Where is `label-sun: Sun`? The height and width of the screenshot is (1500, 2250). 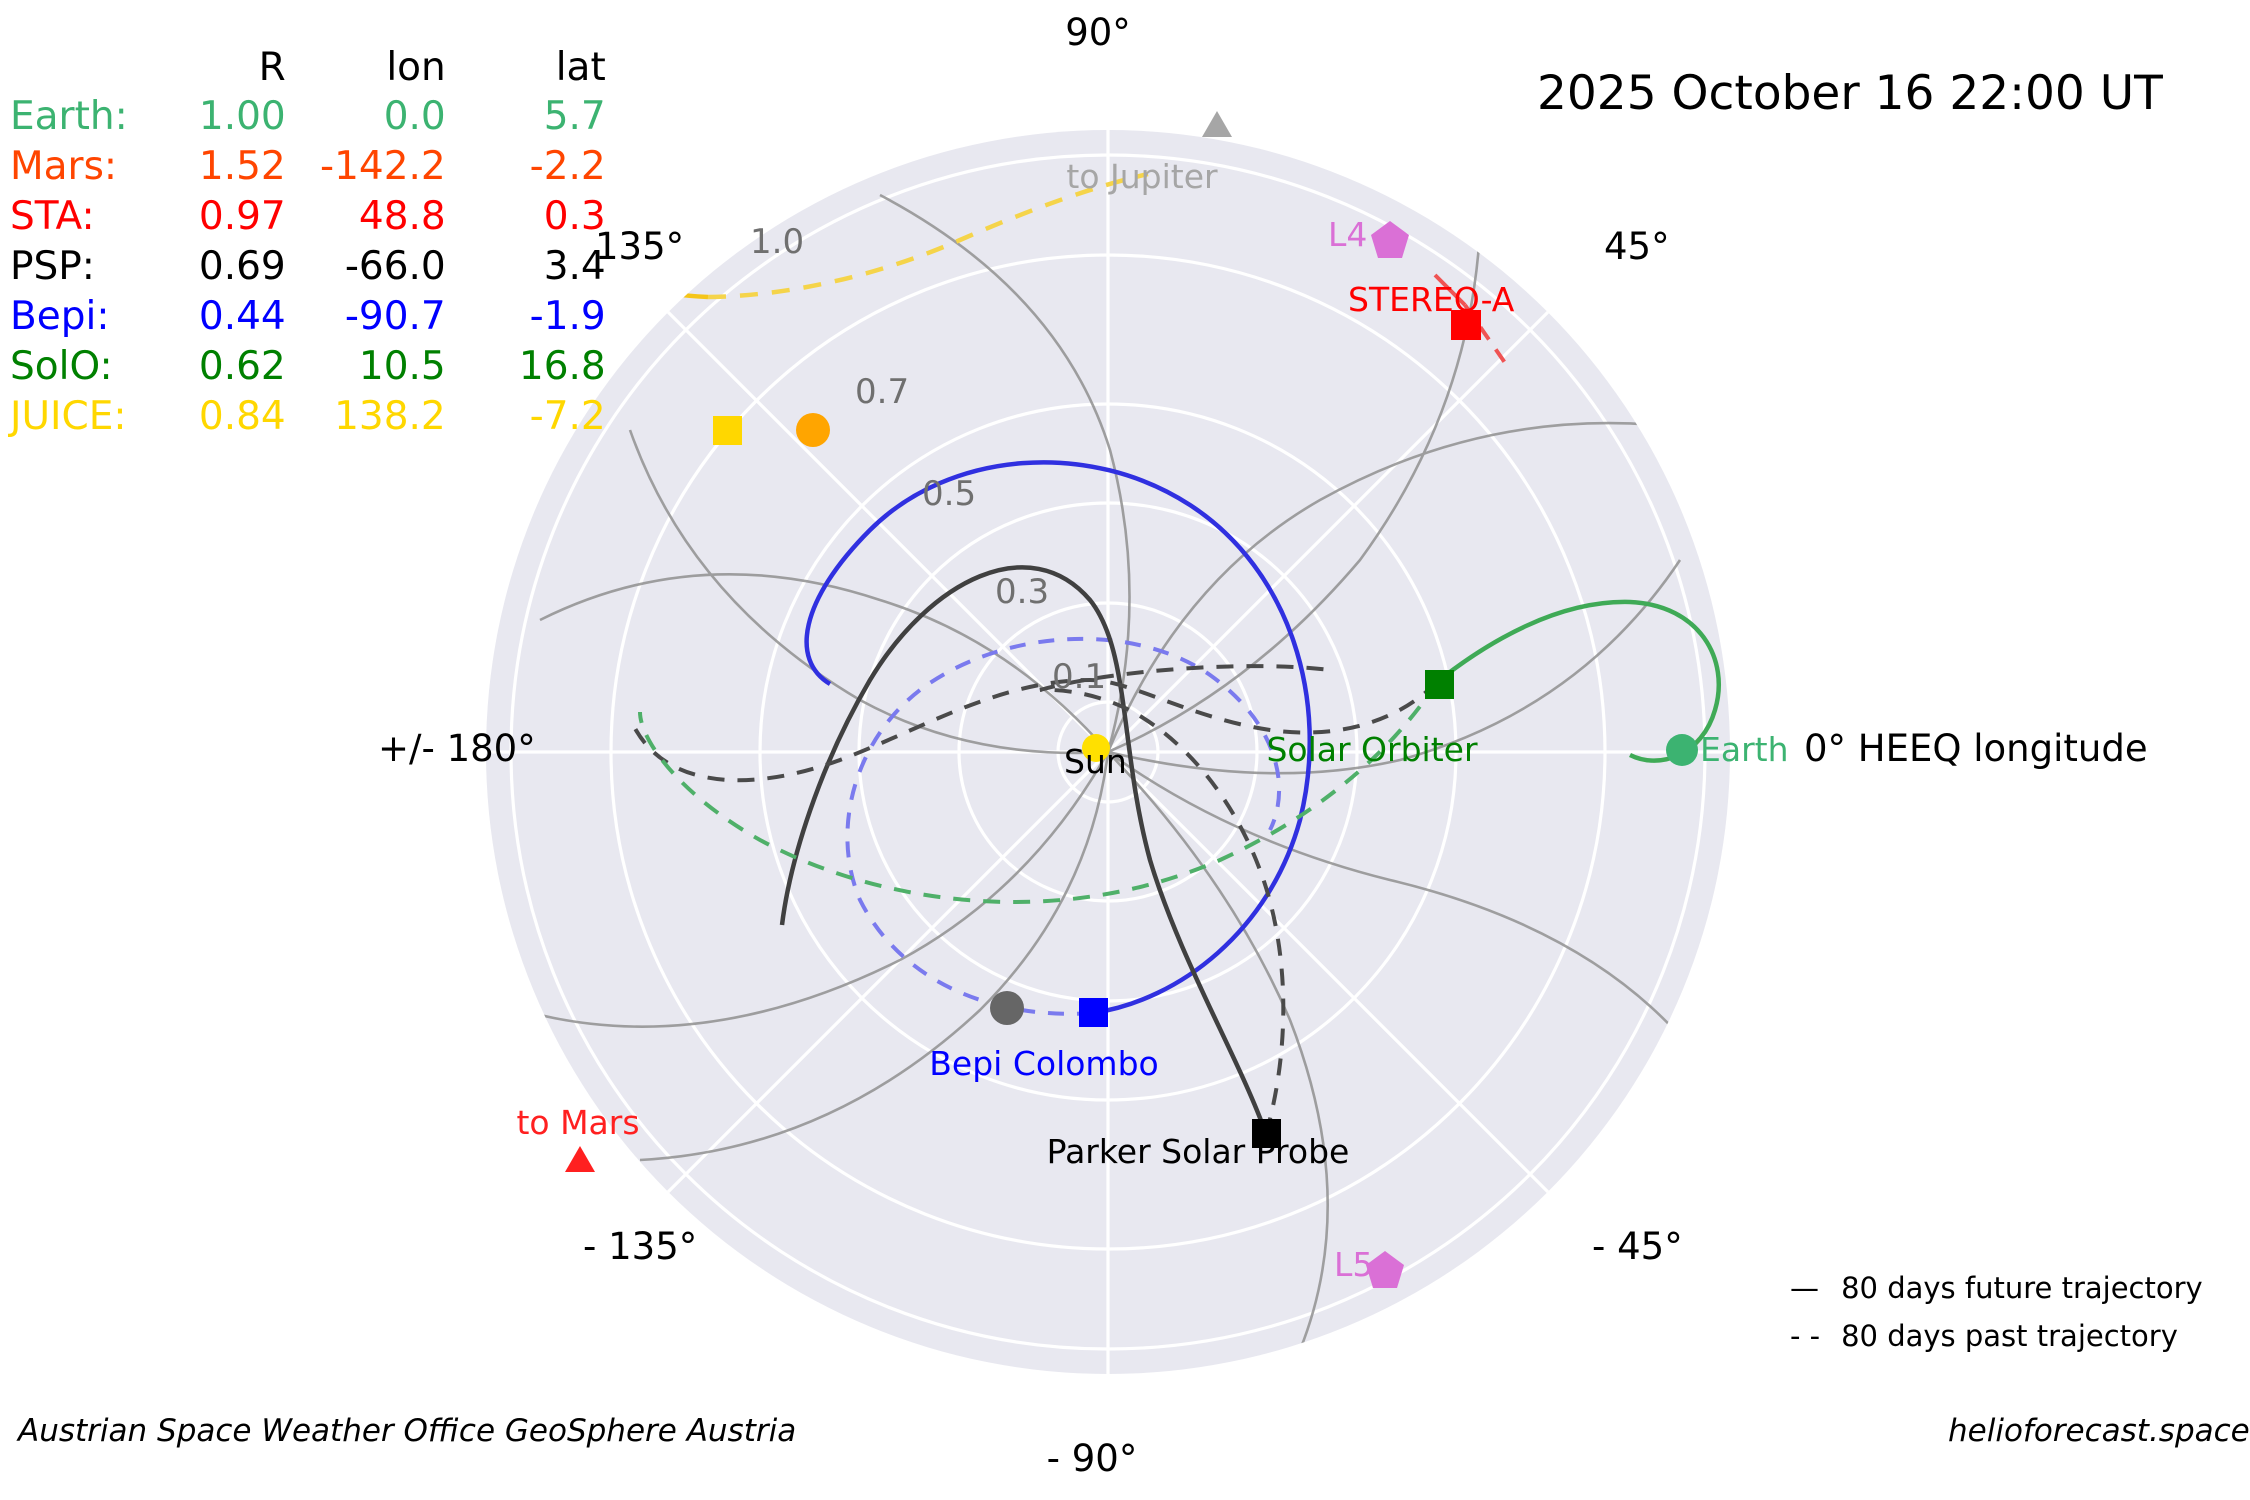
label-sun: Sun is located at coordinates (1095, 761).